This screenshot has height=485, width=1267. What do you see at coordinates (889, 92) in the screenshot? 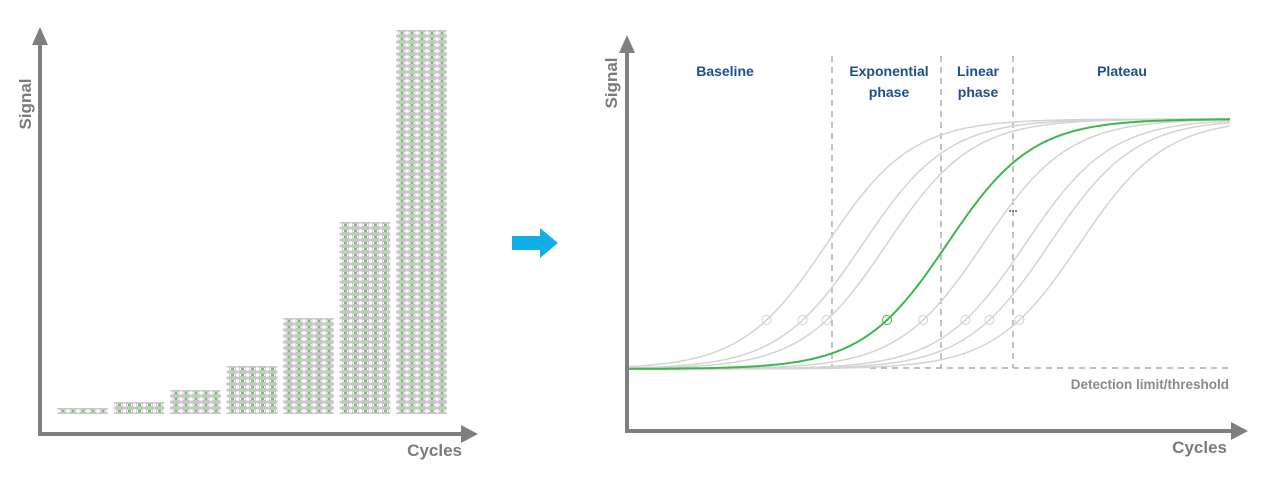
I see `phase-label-exponential-line2: phase` at bounding box center [889, 92].